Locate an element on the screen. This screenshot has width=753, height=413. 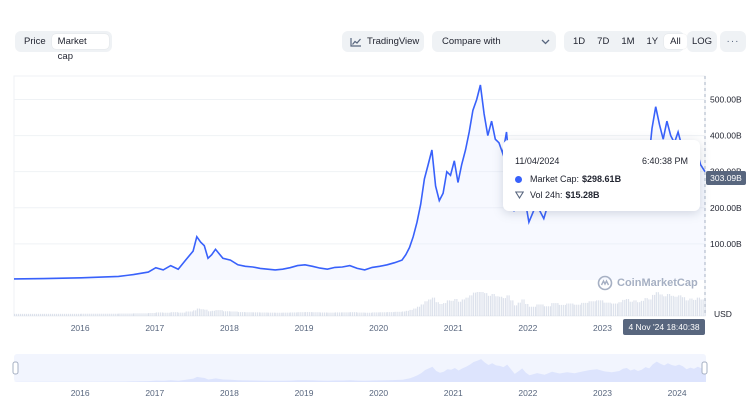
currency-label: USD is located at coordinates (723, 314).